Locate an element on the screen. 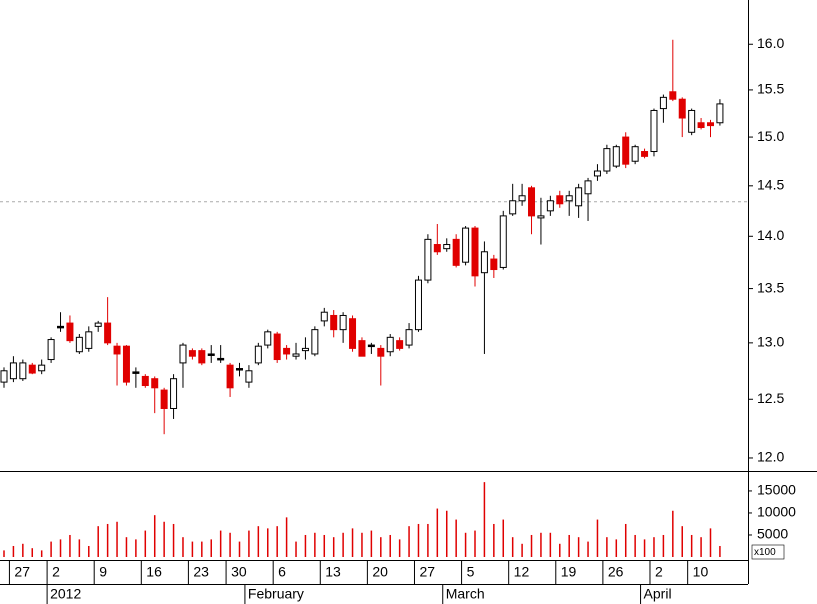 This screenshot has height=604, width=817. month-label: February is located at coordinates (276, 594).